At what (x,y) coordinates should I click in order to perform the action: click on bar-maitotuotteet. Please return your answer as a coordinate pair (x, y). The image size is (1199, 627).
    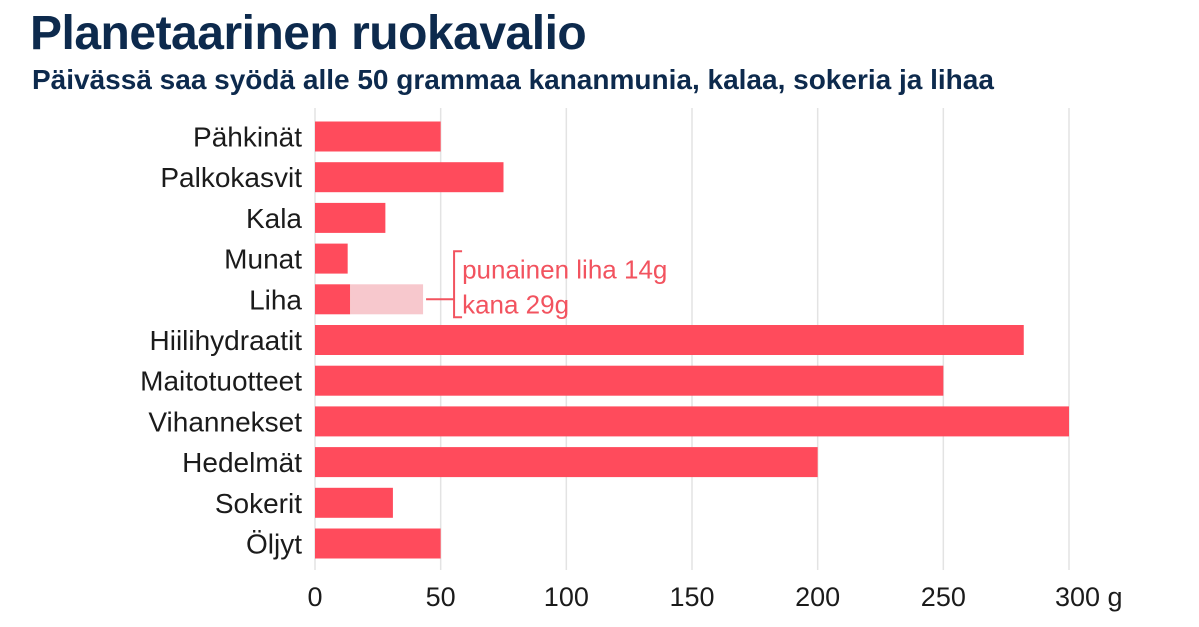
    Looking at the image, I should click on (629, 380).